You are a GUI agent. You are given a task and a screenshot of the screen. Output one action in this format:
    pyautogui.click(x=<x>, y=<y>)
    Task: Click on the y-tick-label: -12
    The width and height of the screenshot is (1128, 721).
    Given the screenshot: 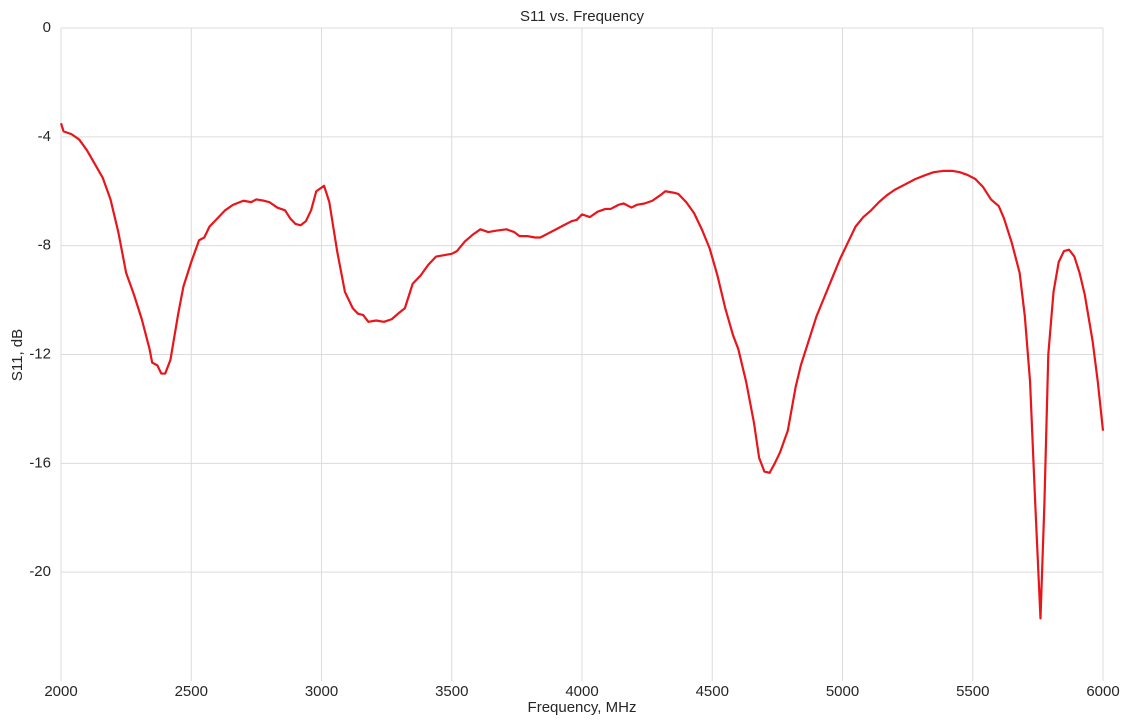 What is the action you would take?
    pyautogui.click(x=40, y=353)
    